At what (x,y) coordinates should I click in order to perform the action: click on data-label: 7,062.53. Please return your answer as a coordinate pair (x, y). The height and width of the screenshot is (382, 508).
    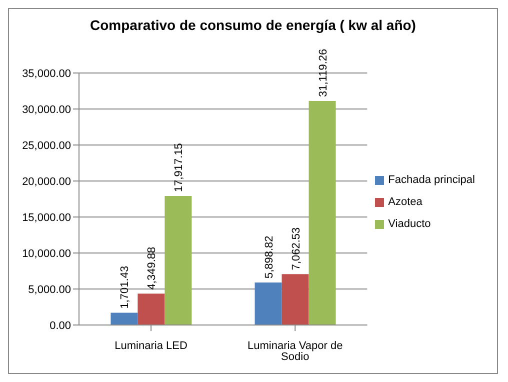
    Looking at the image, I should click on (296, 248).